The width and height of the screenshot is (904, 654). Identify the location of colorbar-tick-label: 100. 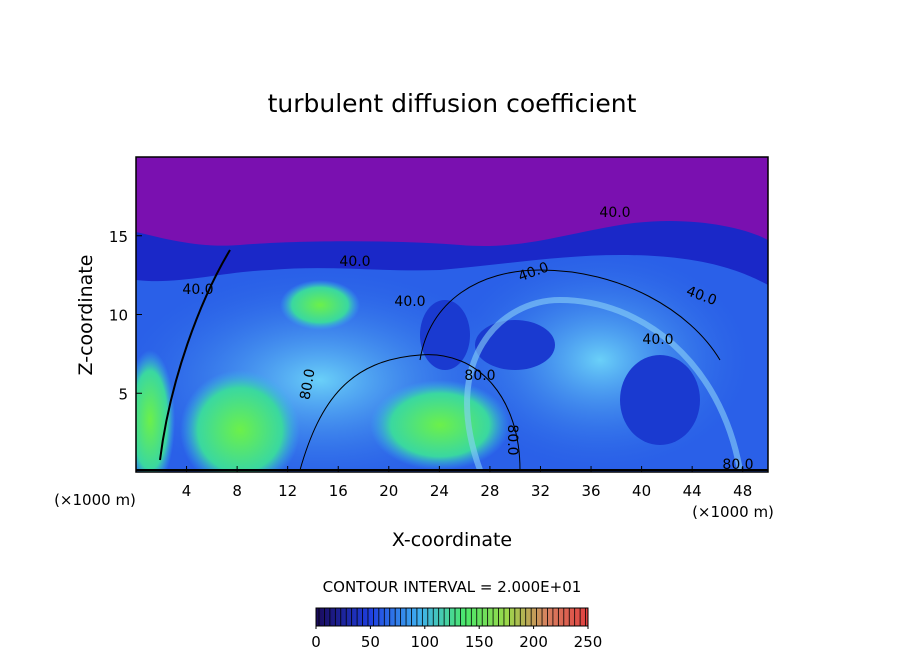
(424, 642).